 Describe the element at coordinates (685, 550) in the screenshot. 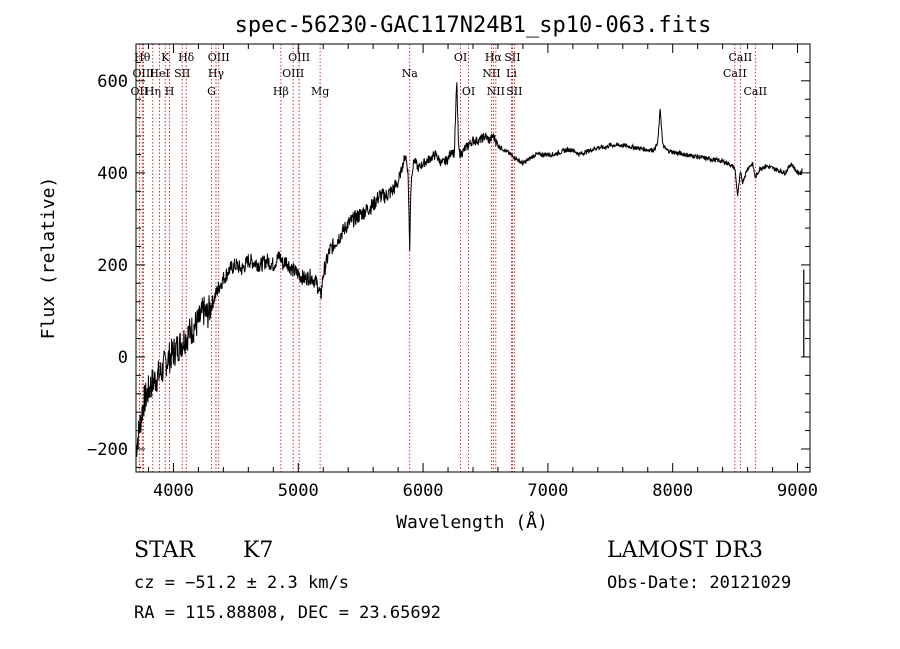

I see `survey-name: LAMOST DR3` at that location.